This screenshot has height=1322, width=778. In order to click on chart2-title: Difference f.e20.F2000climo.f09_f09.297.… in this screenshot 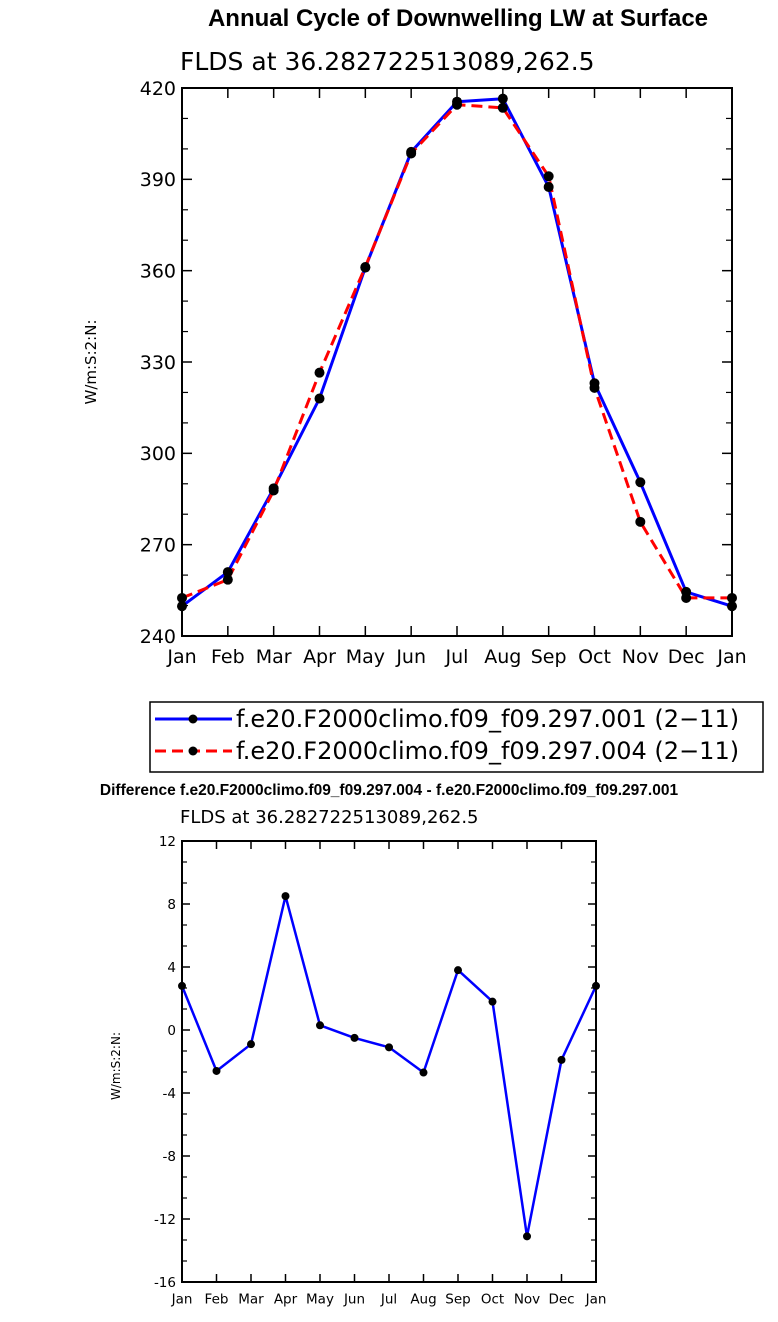, I will do `click(389, 790)`.